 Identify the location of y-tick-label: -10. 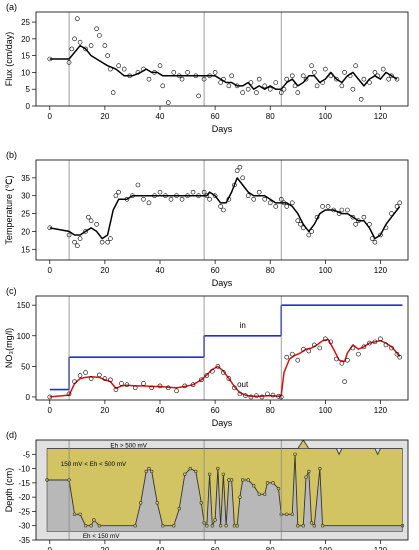
(24, 469).